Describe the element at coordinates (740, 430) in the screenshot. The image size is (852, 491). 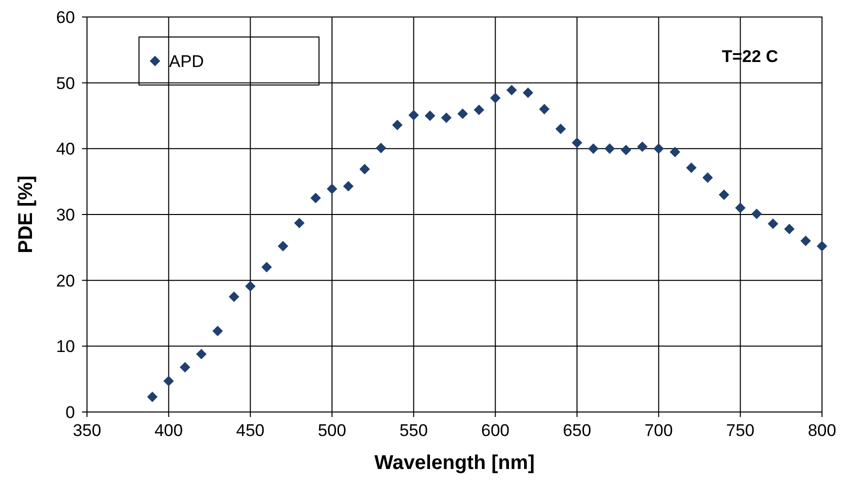
I see `x-tick-label: 750` at that location.